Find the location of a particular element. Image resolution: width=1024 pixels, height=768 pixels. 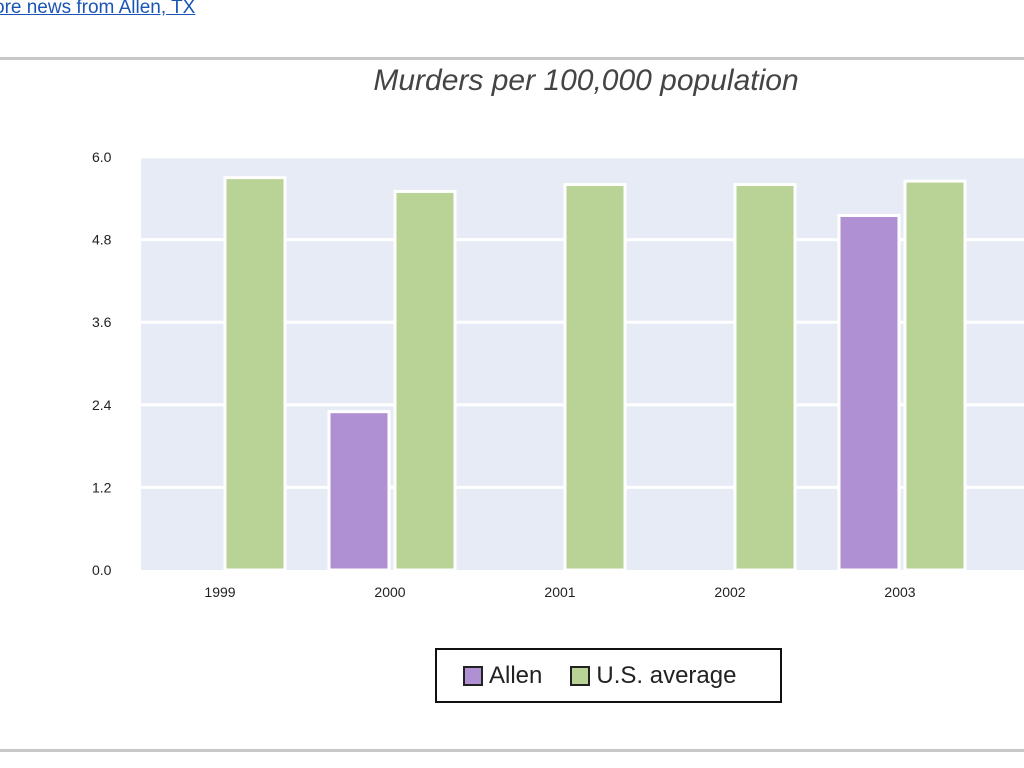

y-tick-label: 1.2 is located at coordinates (102, 487).